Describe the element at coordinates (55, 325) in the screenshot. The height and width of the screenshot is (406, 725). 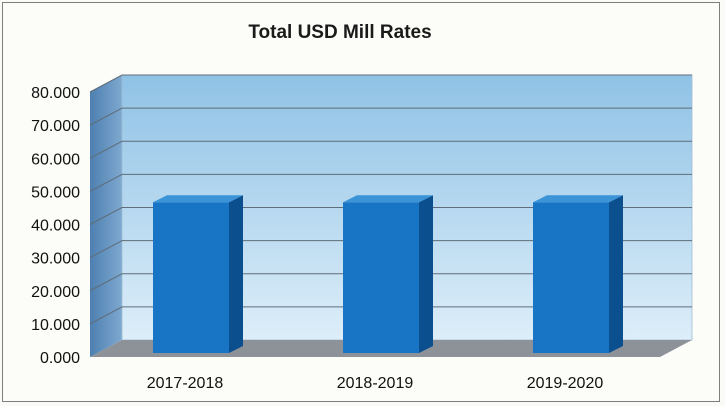
I see `y-tick-label: 10.000` at that location.